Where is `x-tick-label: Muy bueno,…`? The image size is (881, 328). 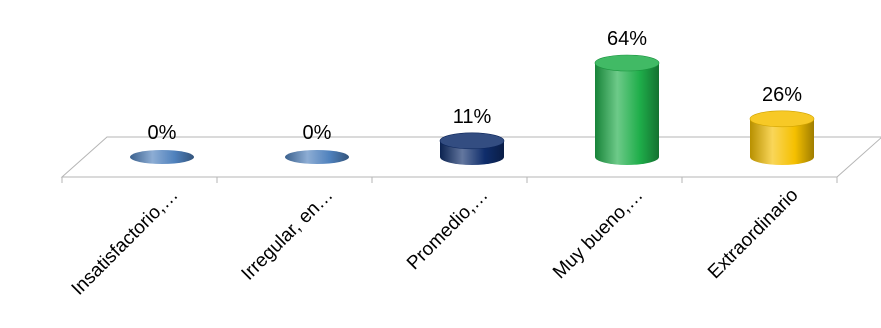 x-tick-label: Muy bueno,… is located at coordinates (598, 234).